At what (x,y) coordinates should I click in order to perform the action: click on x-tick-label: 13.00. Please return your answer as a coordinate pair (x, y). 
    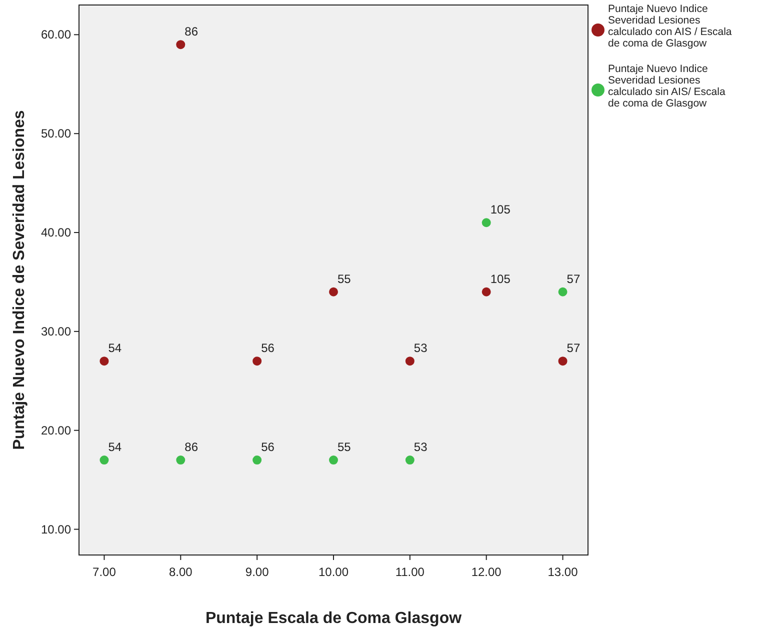
    Looking at the image, I should click on (563, 572).